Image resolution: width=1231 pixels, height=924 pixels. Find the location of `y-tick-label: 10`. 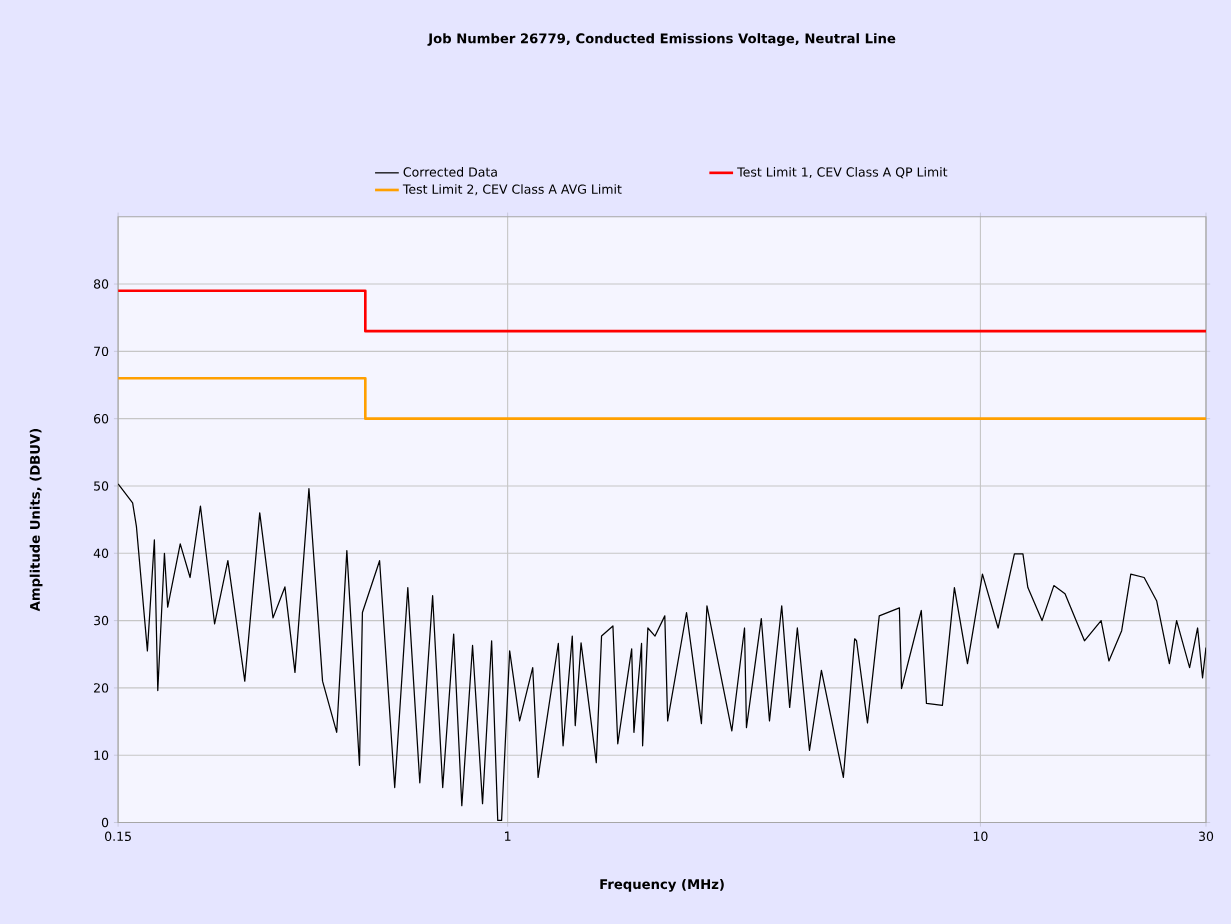

y-tick-label: 10 is located at coordinates (101, 755).